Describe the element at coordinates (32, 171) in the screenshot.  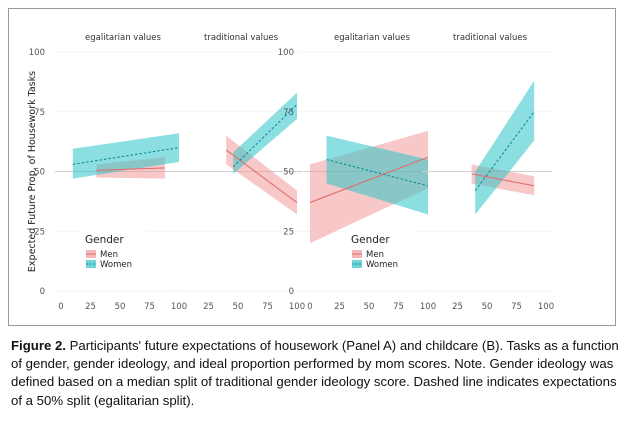
I see `y-axis-title: Expected Future Prop. of Housework Tasks` at that location.